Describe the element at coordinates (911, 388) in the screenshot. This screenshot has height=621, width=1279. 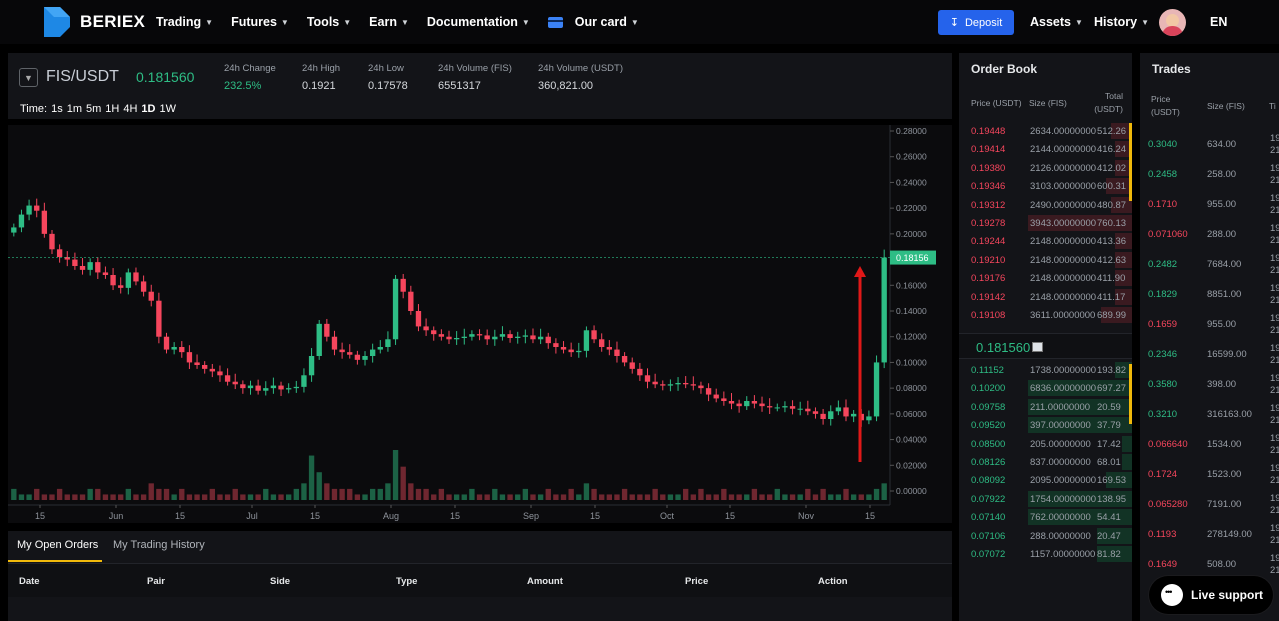
I see `y-tick-label: 0.08000` at that location.